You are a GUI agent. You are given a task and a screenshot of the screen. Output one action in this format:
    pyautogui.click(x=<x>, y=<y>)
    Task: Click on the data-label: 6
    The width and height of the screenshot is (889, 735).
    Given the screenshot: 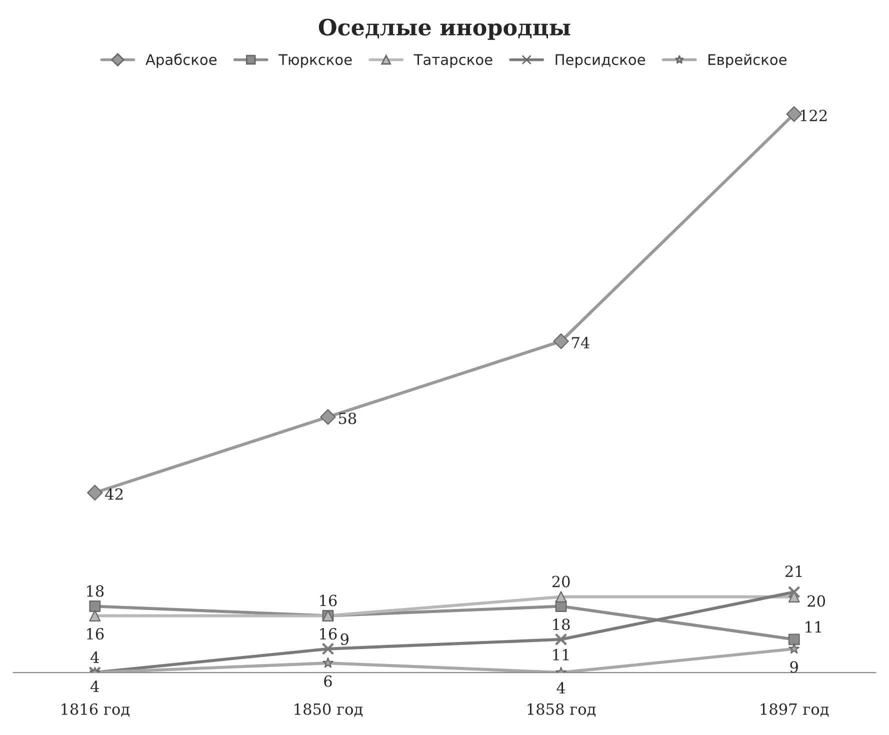 What is the action you would take?
    pyautogui.click(x=328, y=681)
    